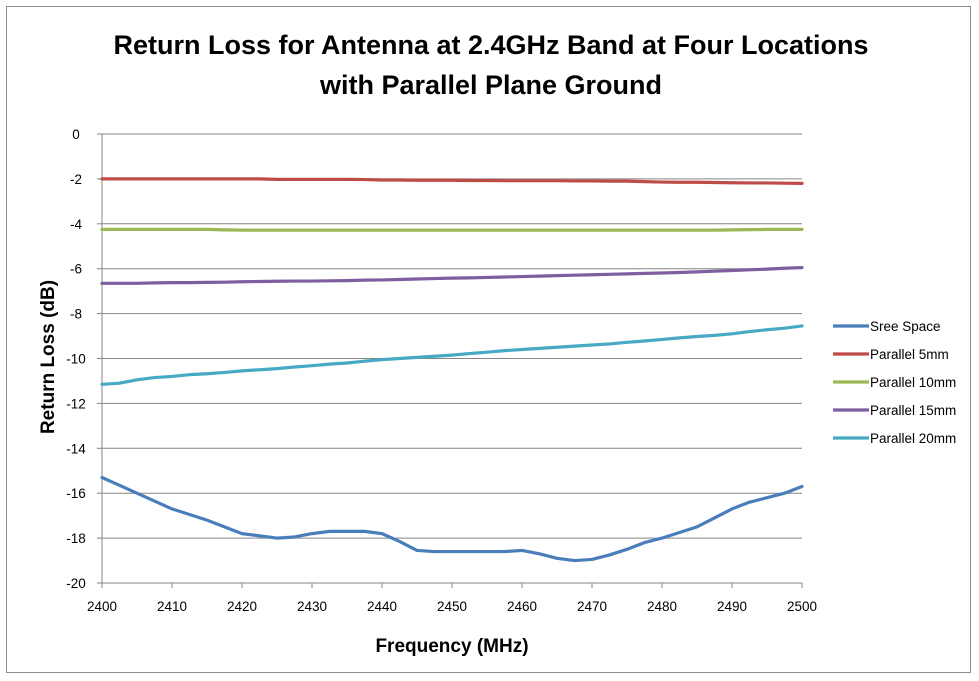  I want to click on x-tick-label: 2400, so click(102, 606).